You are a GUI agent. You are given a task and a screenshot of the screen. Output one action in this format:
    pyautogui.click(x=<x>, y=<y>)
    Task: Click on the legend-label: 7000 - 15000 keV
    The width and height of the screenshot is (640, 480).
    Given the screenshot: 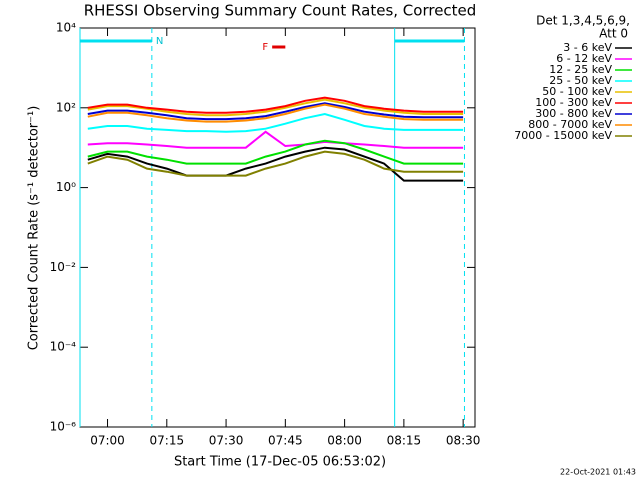 What is the action you would take?
    pyautogui.click(x=563, y=135)
    